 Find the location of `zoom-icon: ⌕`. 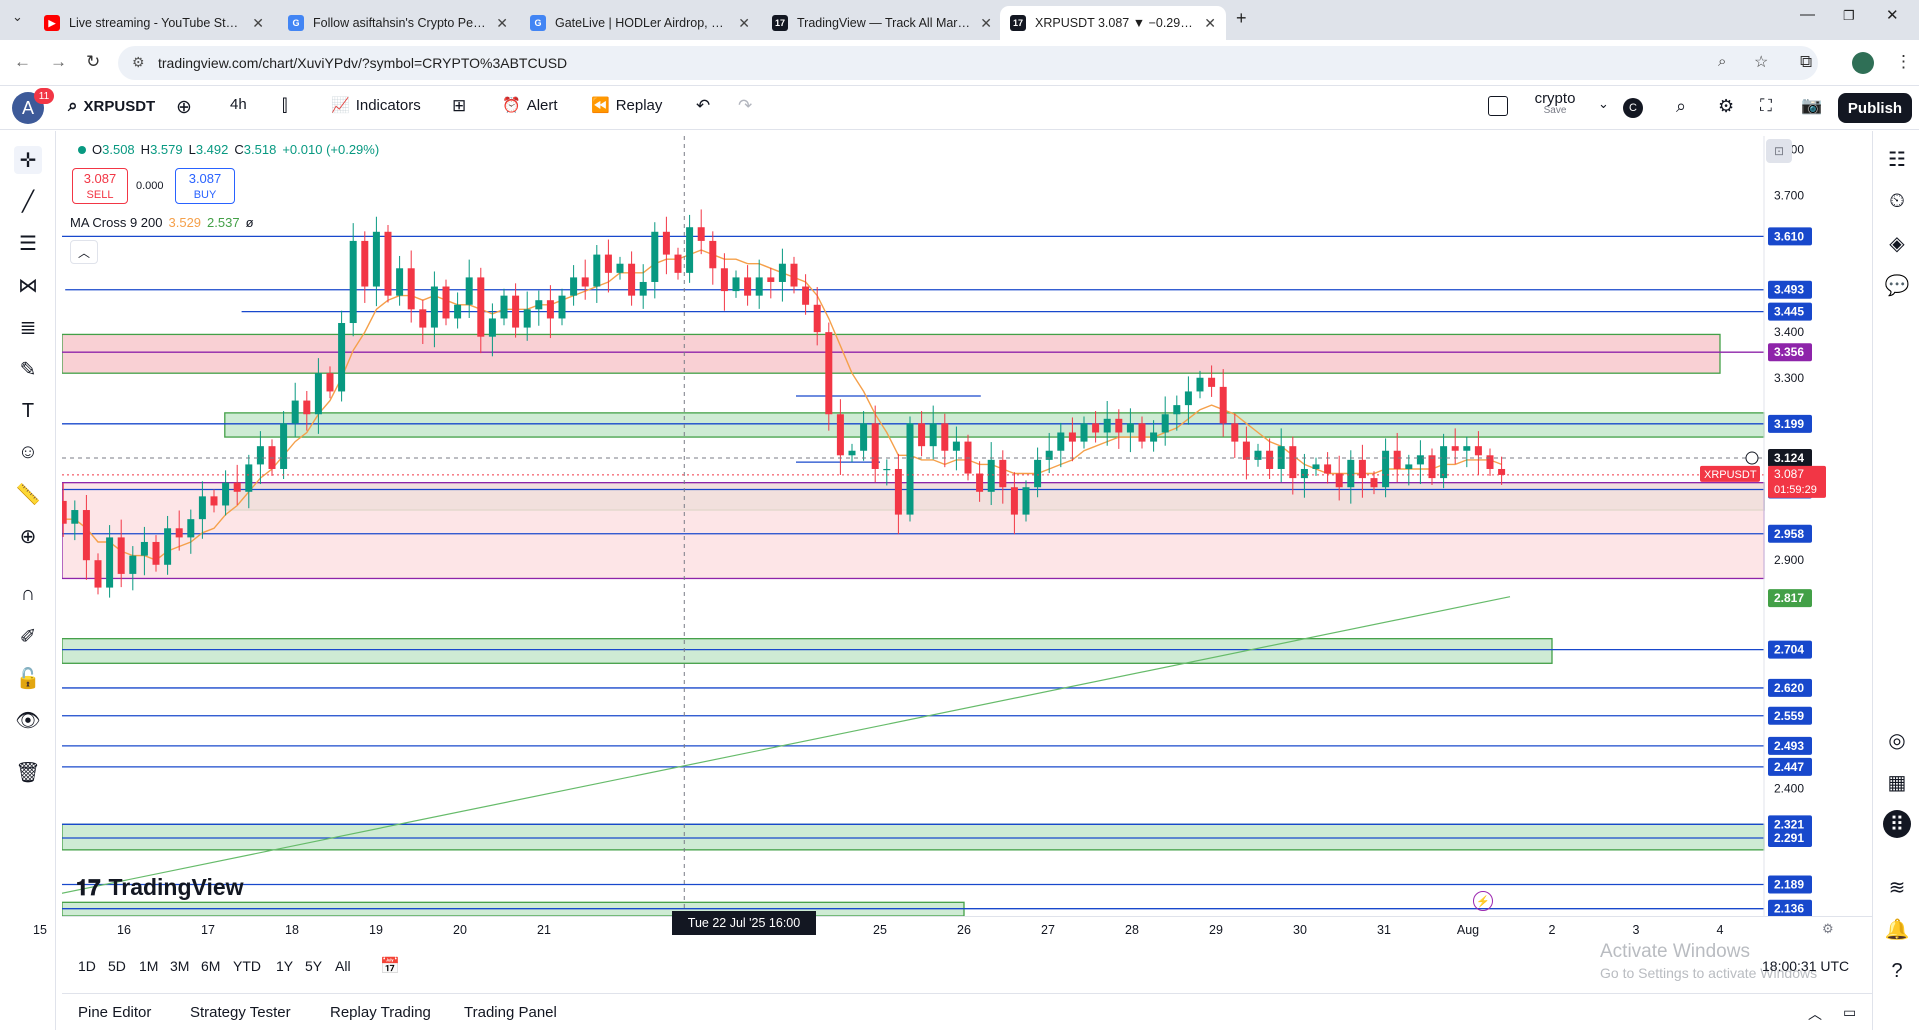

zoom-icon: ⌕ is located at coordinates (1722, 61).